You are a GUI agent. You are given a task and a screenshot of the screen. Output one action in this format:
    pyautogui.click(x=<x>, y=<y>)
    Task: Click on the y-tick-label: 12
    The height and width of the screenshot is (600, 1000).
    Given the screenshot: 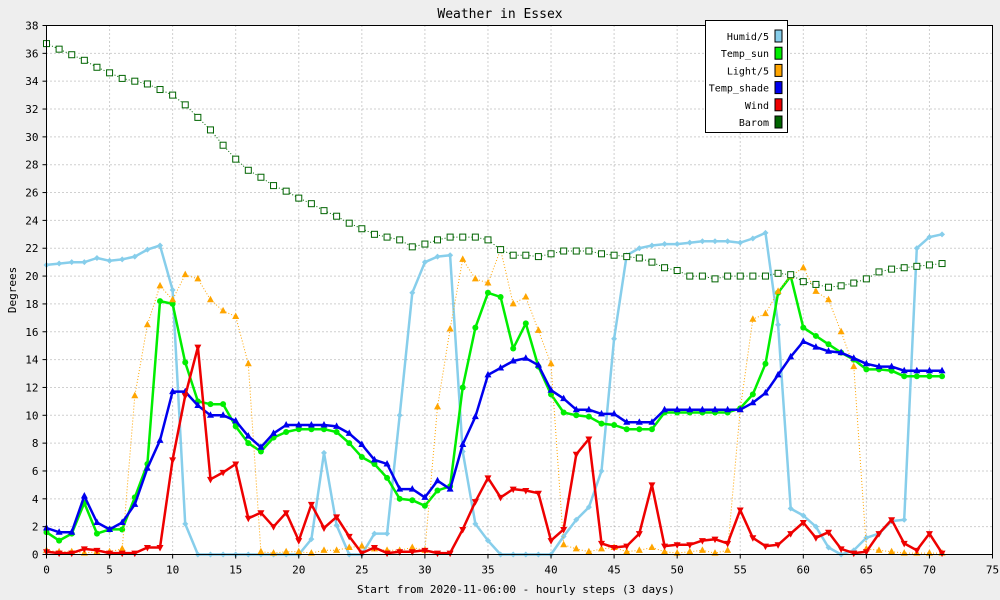 What is the action you would take?
    pyautogui.click(x=31, y=387)
    